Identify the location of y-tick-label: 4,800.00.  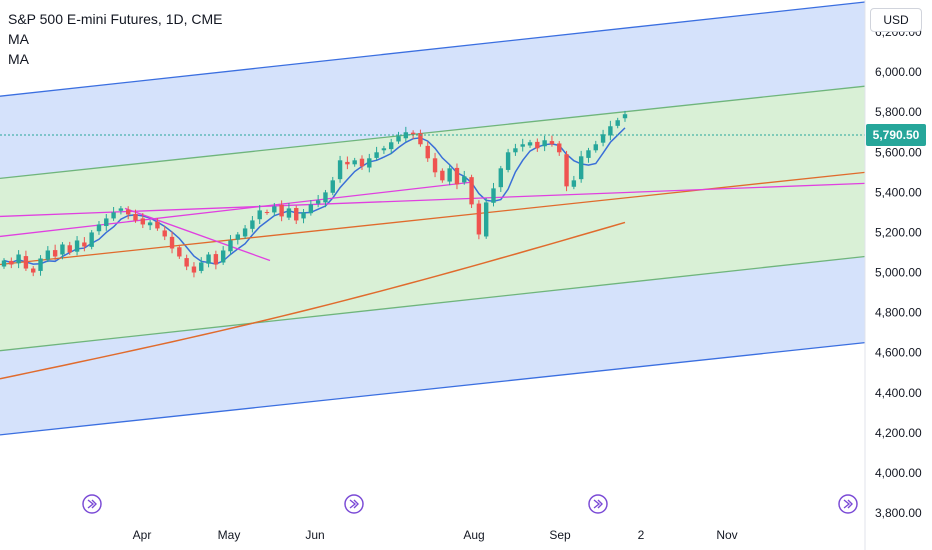
(898, 313).